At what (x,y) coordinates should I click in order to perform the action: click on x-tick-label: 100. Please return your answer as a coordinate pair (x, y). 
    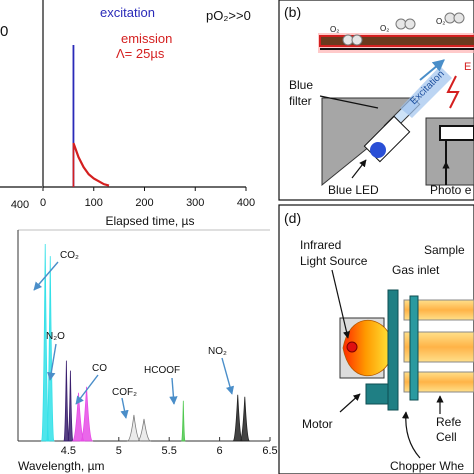
    Looking at the image, I should click on (94, 203).